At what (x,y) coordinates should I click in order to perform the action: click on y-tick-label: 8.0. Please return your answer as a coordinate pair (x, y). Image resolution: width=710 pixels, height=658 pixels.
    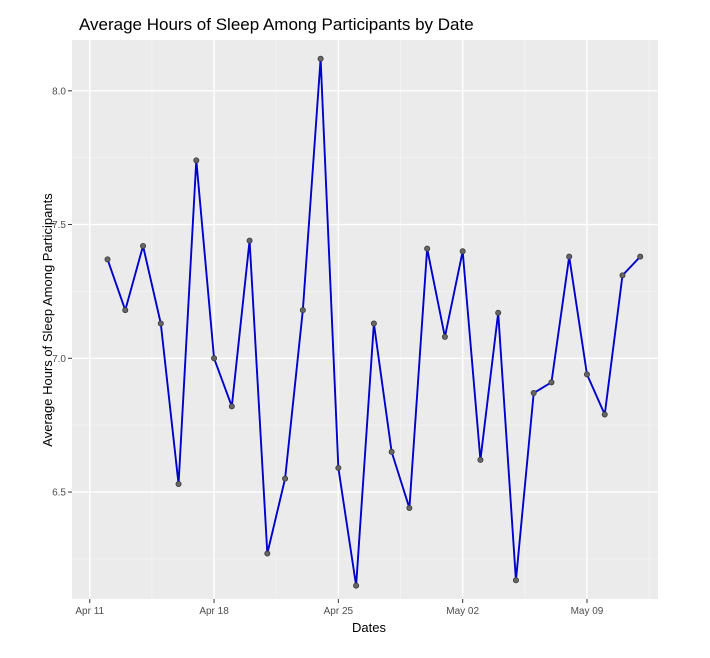
    Looking at the image, I should click on (59, 91).